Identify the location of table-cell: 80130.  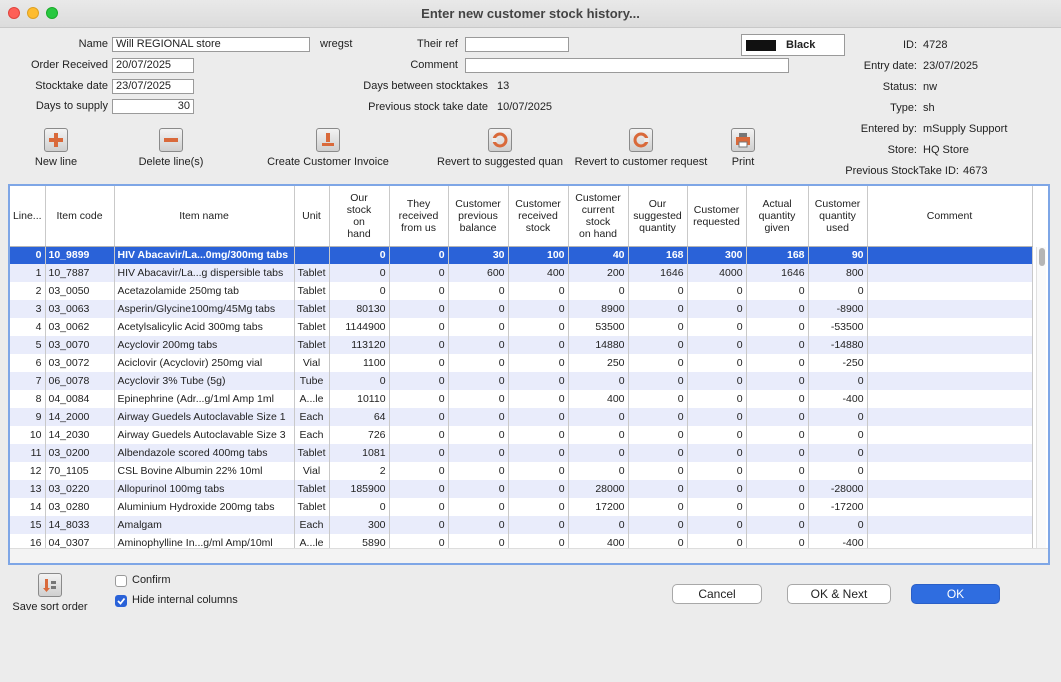
(359, 309).